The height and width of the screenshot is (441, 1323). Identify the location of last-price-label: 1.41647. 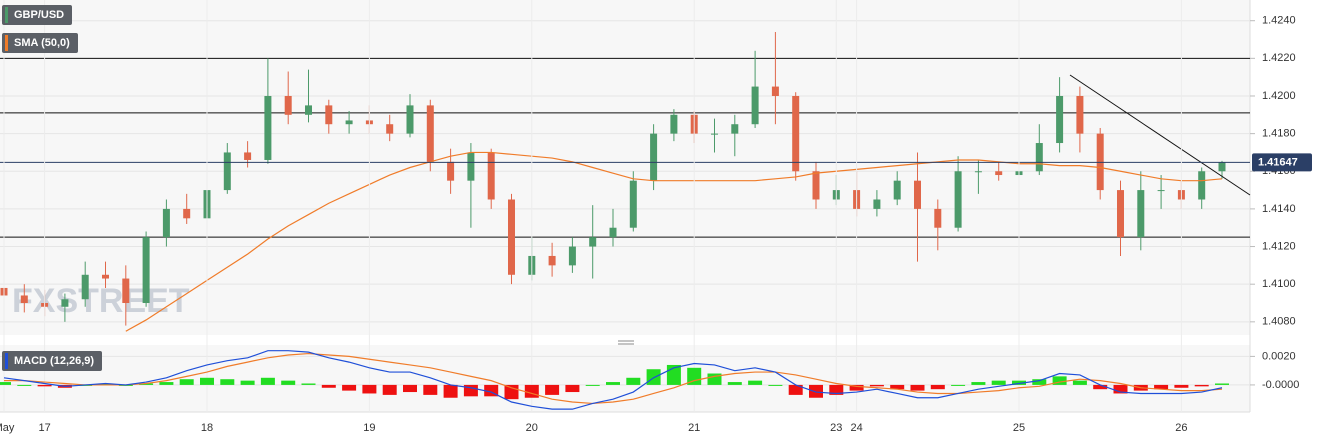
(1278, 162).